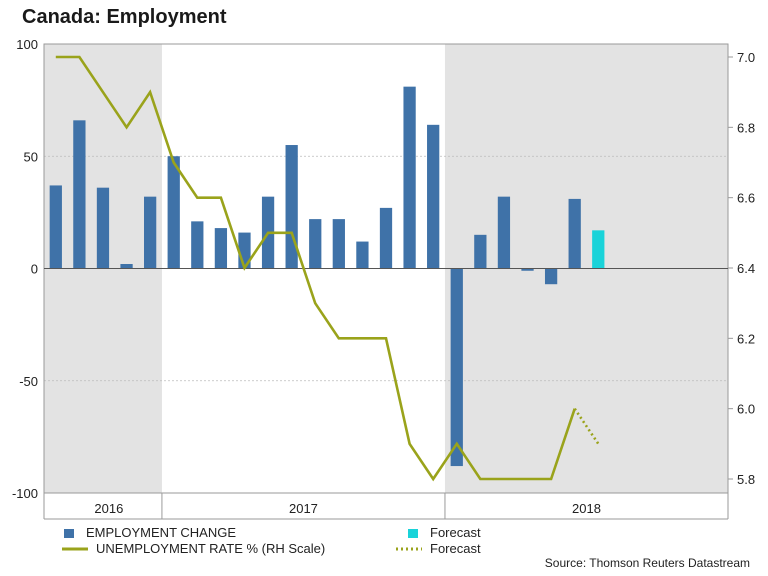 The width and height of the screenshot is (768, 576). I want to click on legend-forecast-line: Forecast, so click(438, 548).